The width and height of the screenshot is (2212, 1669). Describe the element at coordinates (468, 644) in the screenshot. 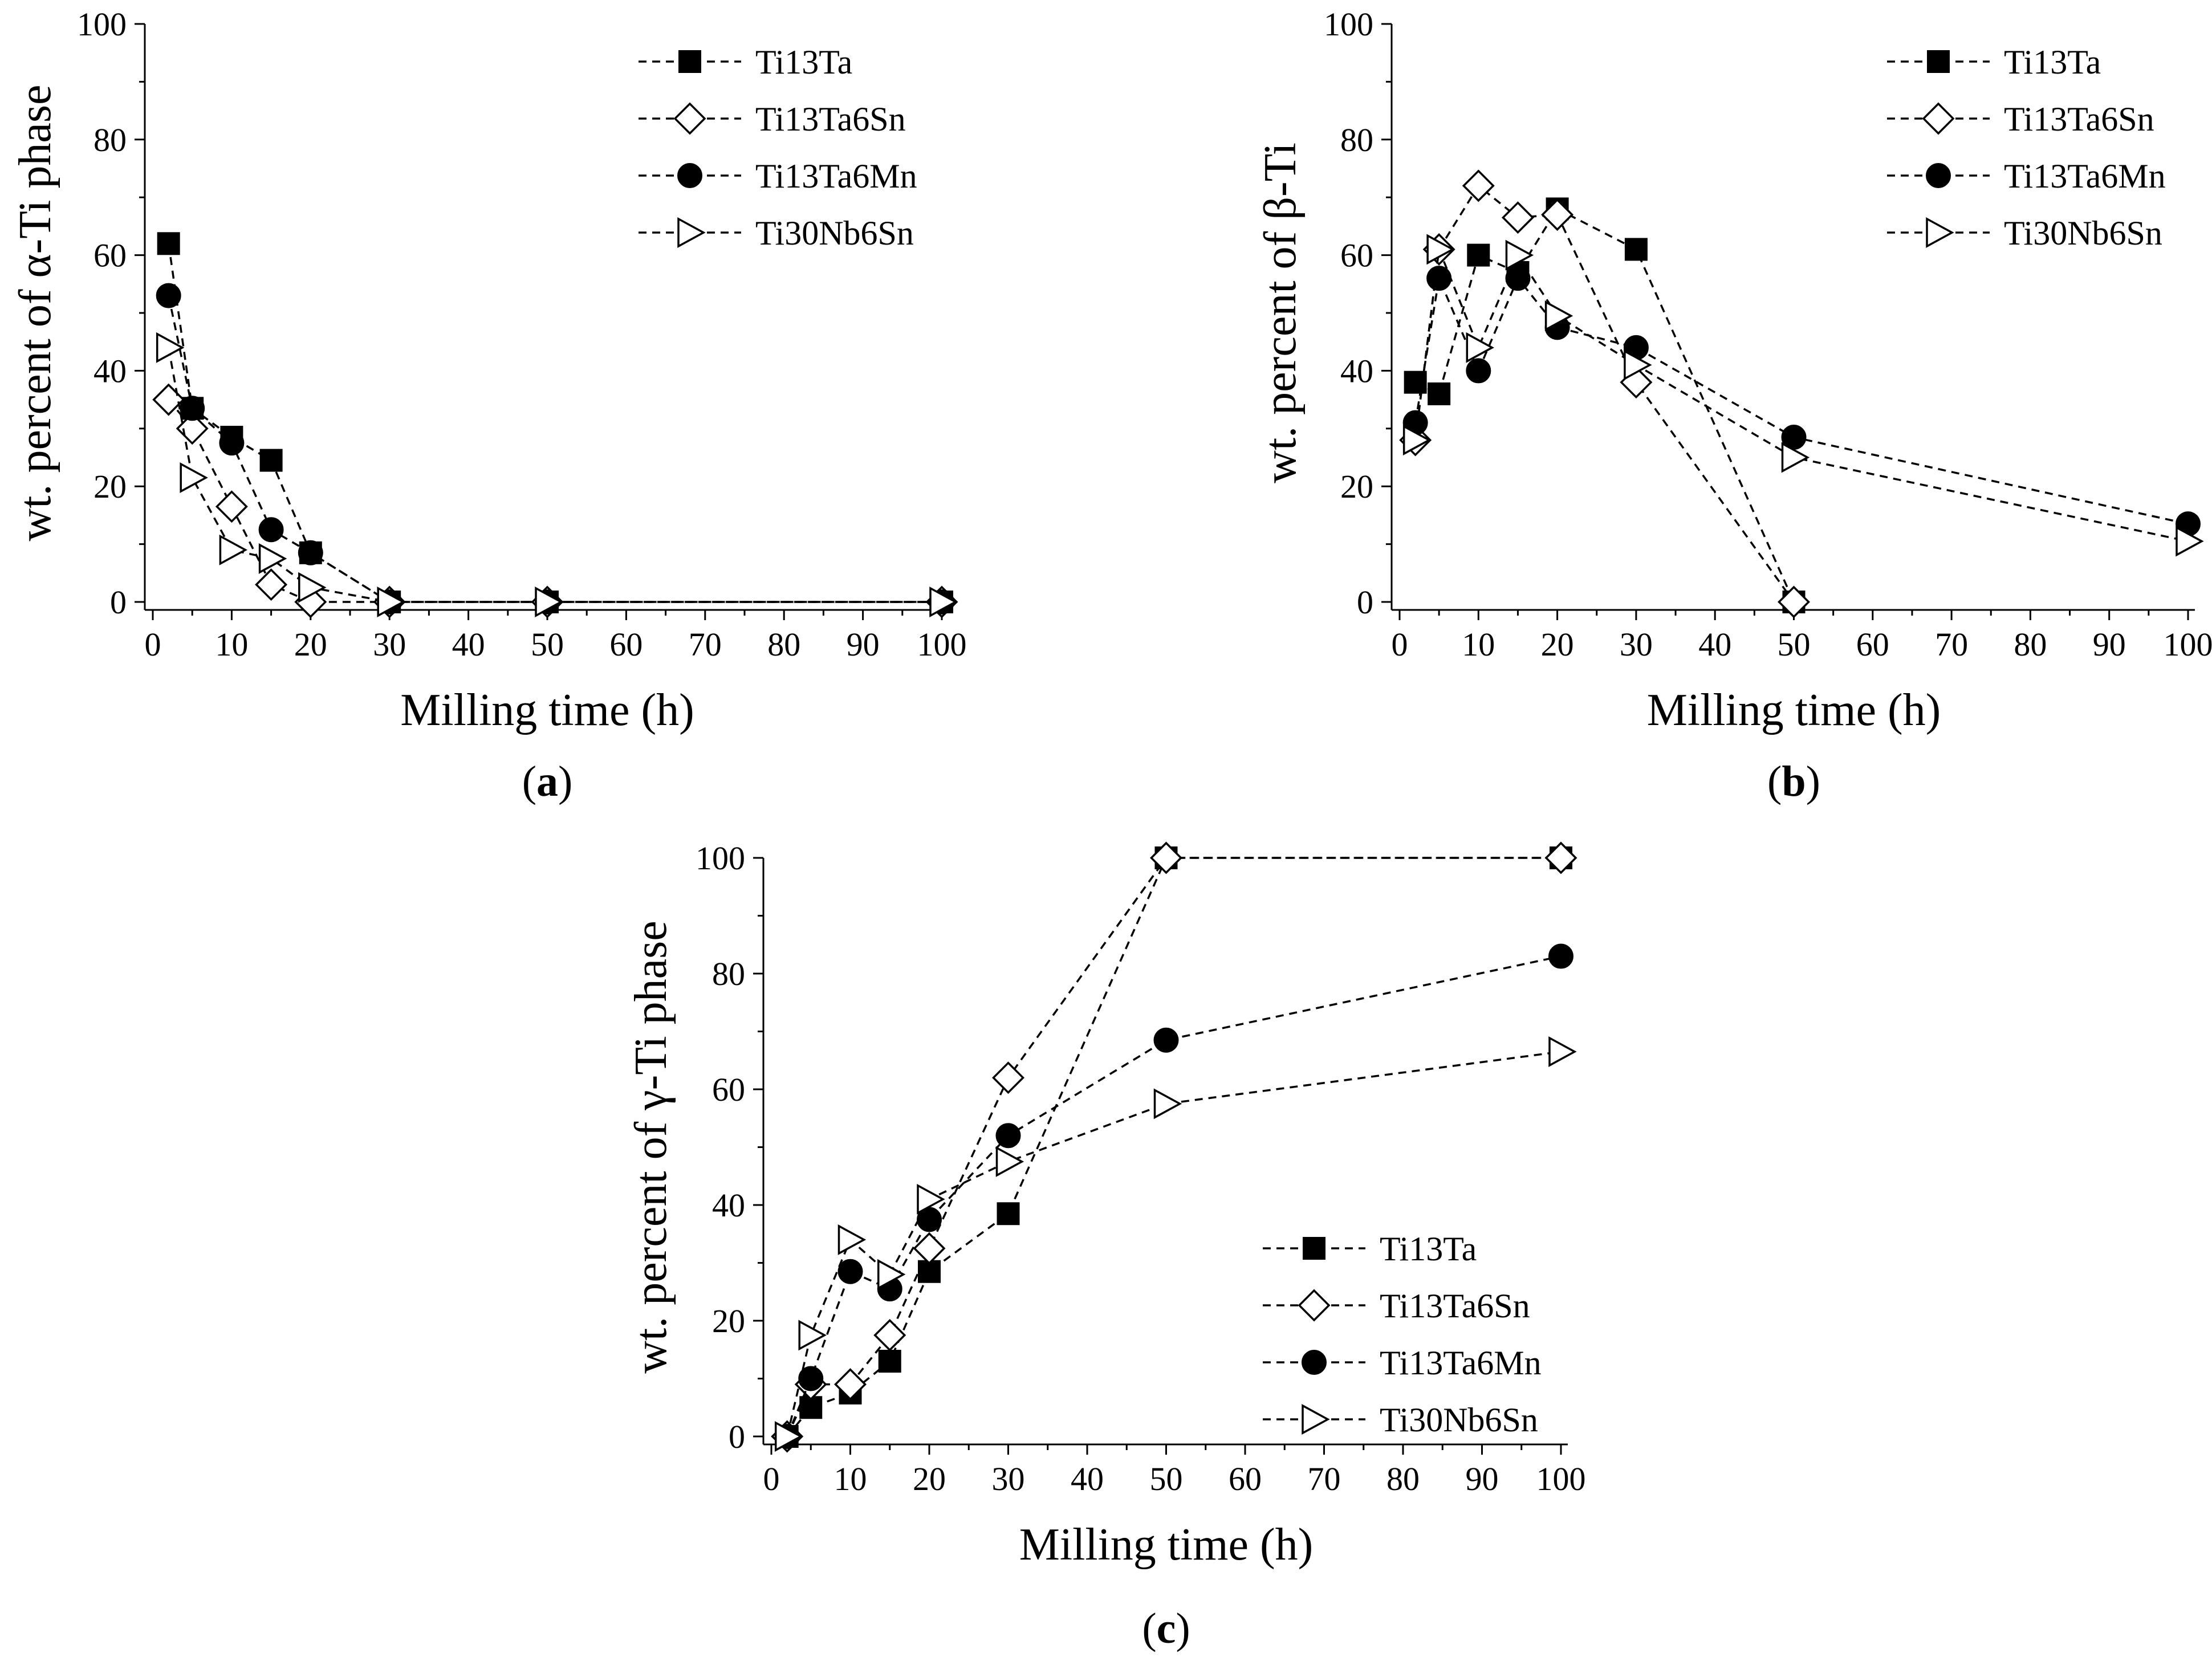

I see `x-tick-label: 40` at that location.